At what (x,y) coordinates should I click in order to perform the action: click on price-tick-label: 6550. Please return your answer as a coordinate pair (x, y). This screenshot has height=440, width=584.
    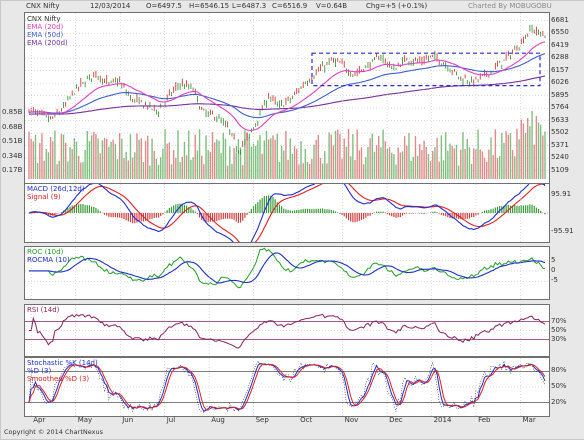
    Looking at the image, I should click on (560, 32).